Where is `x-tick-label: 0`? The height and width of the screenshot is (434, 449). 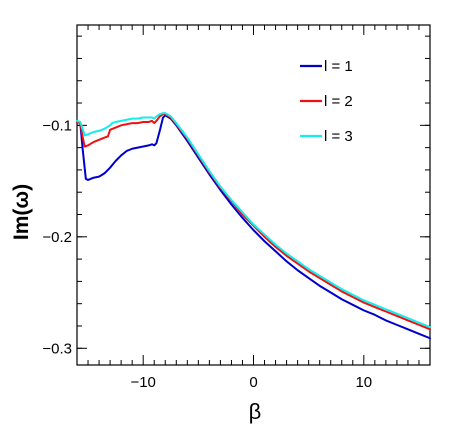
x-tick-label: 0 is located at coordinates (253, 382).